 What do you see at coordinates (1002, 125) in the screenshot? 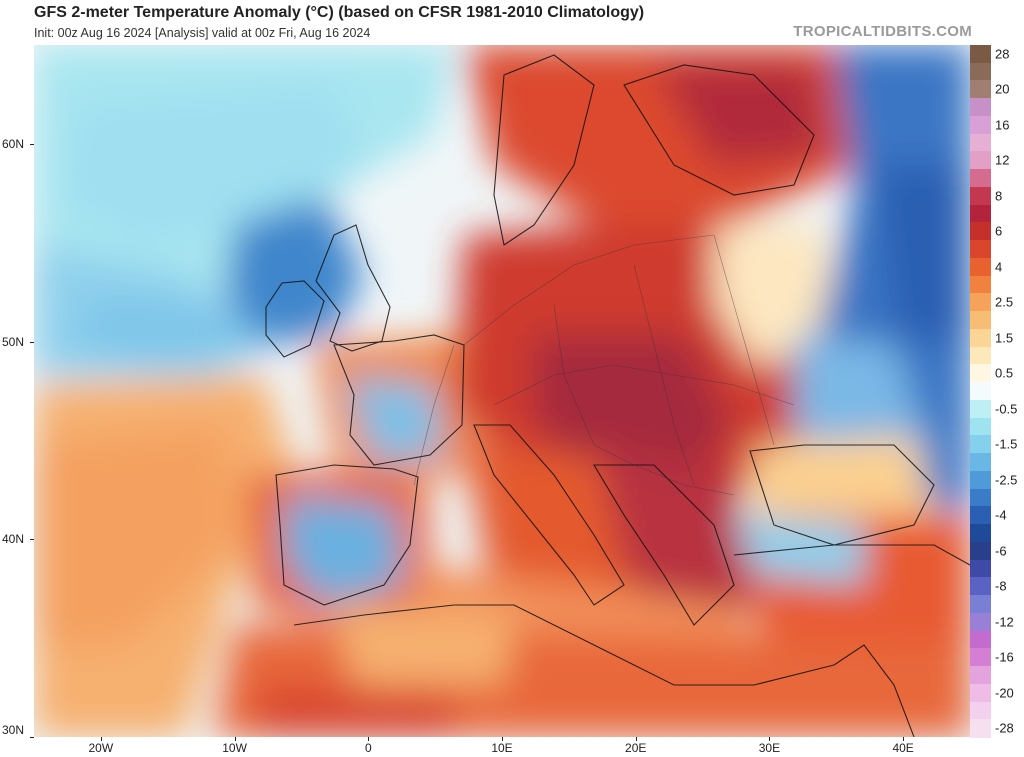
I see `colorbar-label: 16` at bounding box center [1002, 125].